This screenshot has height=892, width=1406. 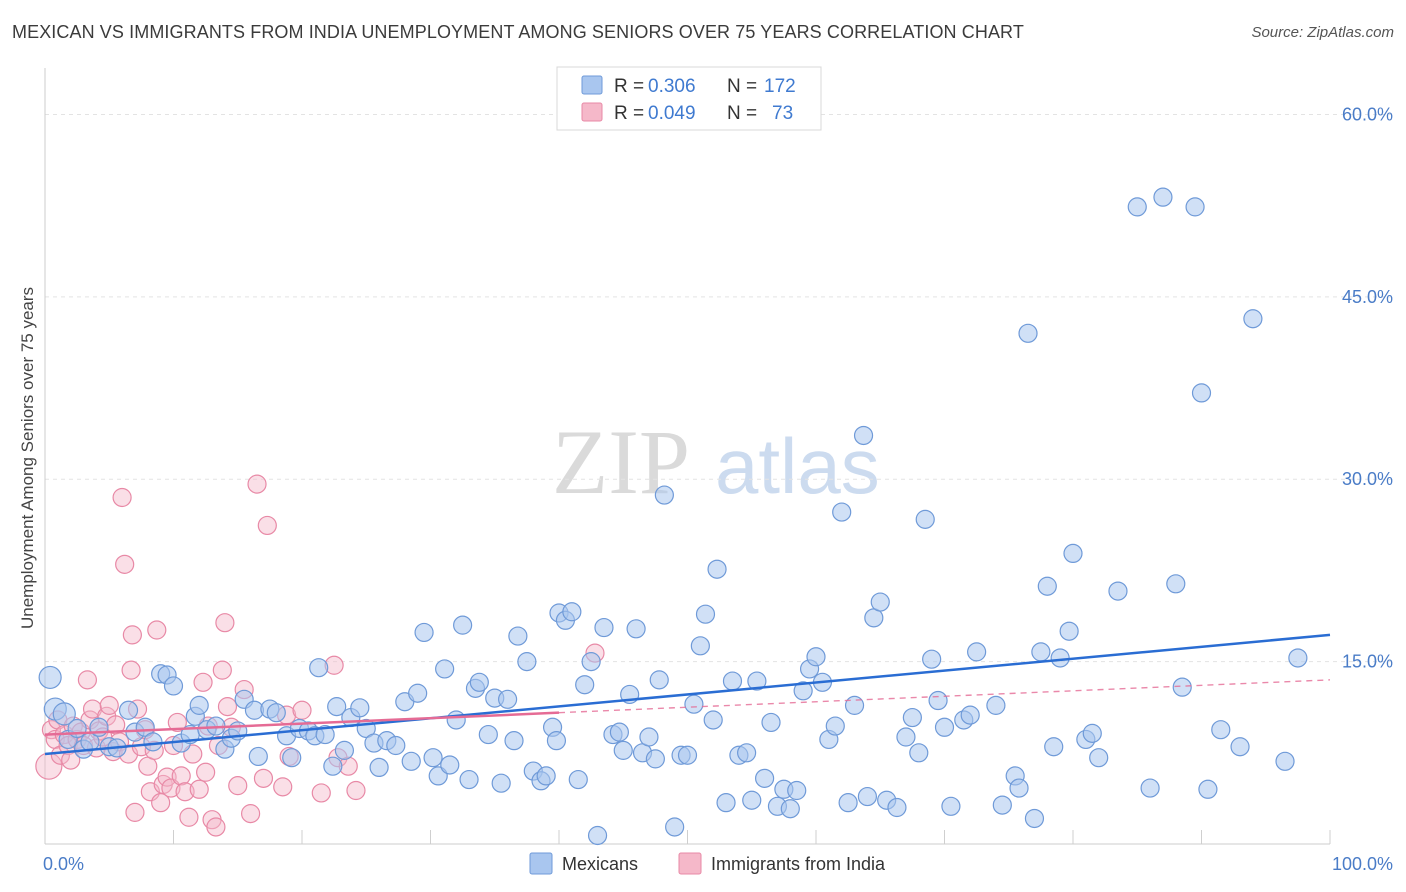 I want to click on y-tick-label: 45.0%, so click(x=1367, y=297).